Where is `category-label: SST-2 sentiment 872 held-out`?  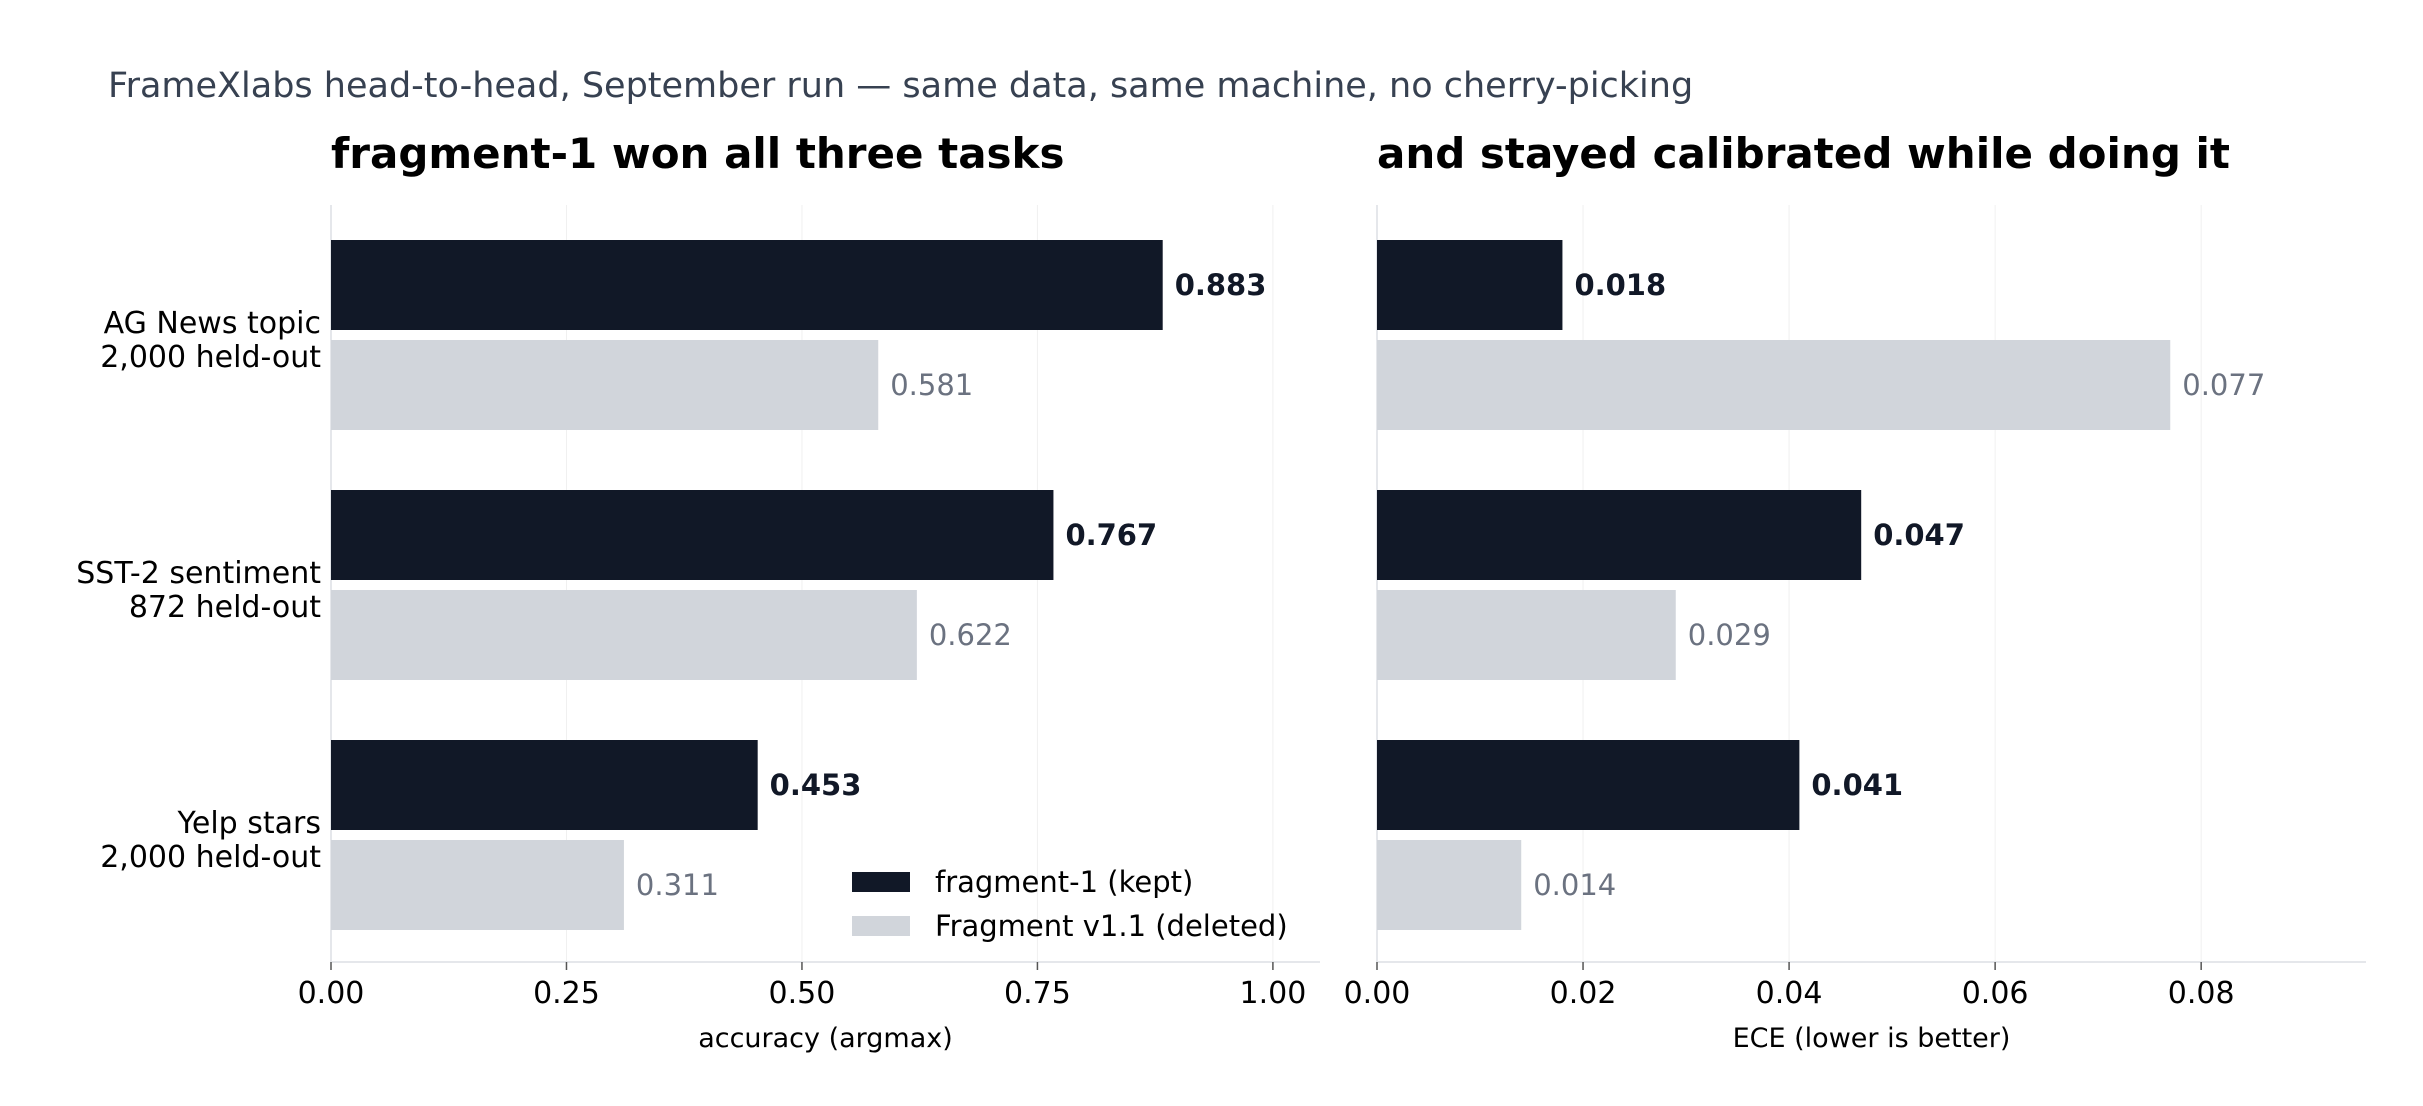 category-label: SST-2 sentiment 872 held-out is located at coordinates (198, 590).